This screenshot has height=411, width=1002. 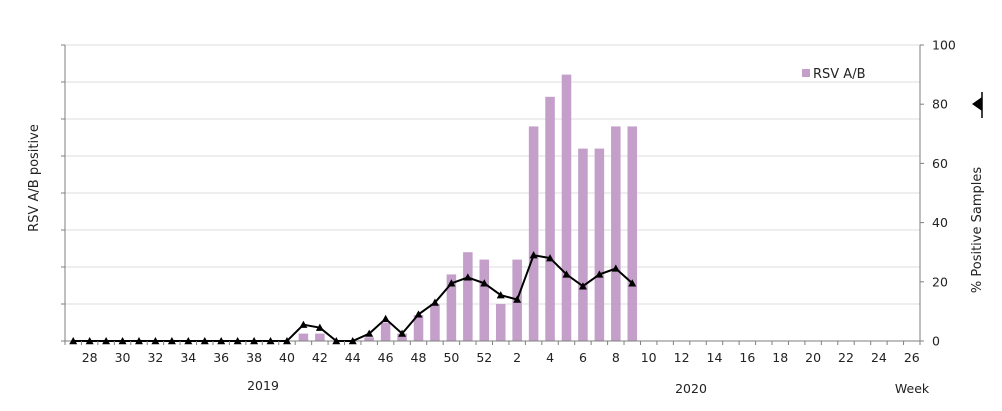 What do you see at coordinates (780, 357) in the screenshot?
I see `x-axis-tick-label: 18` at bounding box center [780, 357].